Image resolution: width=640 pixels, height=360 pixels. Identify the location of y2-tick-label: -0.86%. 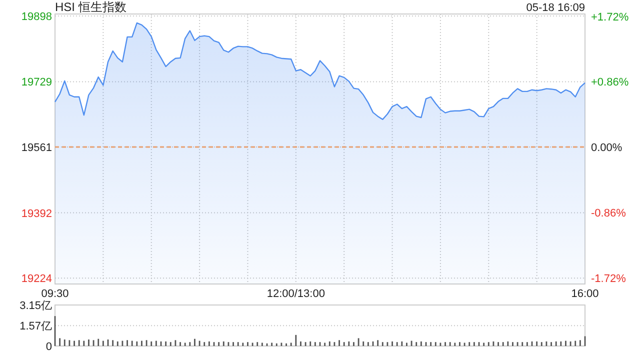
(608, 214).